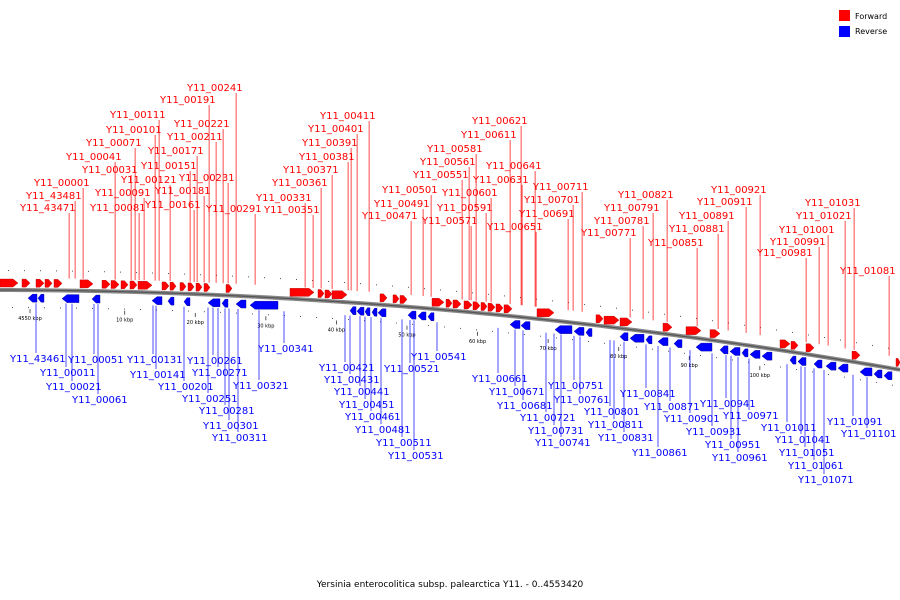  What do you see at coordinates (154, 360) in the screenshot?
I see `reverse-gene-label: Y11_00131` at bounding box center [154, 360].